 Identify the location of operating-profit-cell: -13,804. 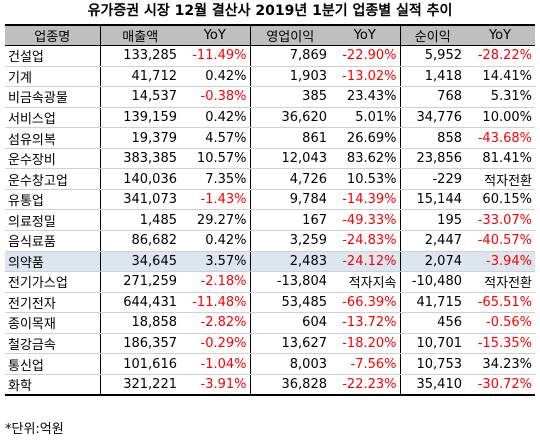
(289, 282).